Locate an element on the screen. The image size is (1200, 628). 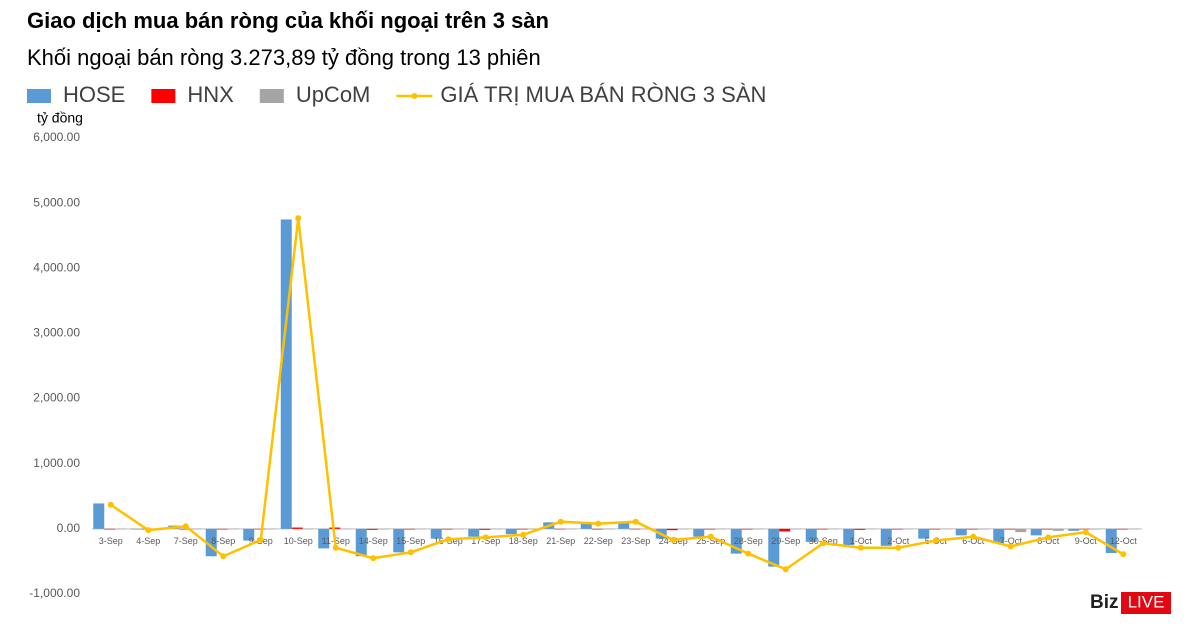
y-tick-label: 2,000.00 is located at coordinates (56, 398).